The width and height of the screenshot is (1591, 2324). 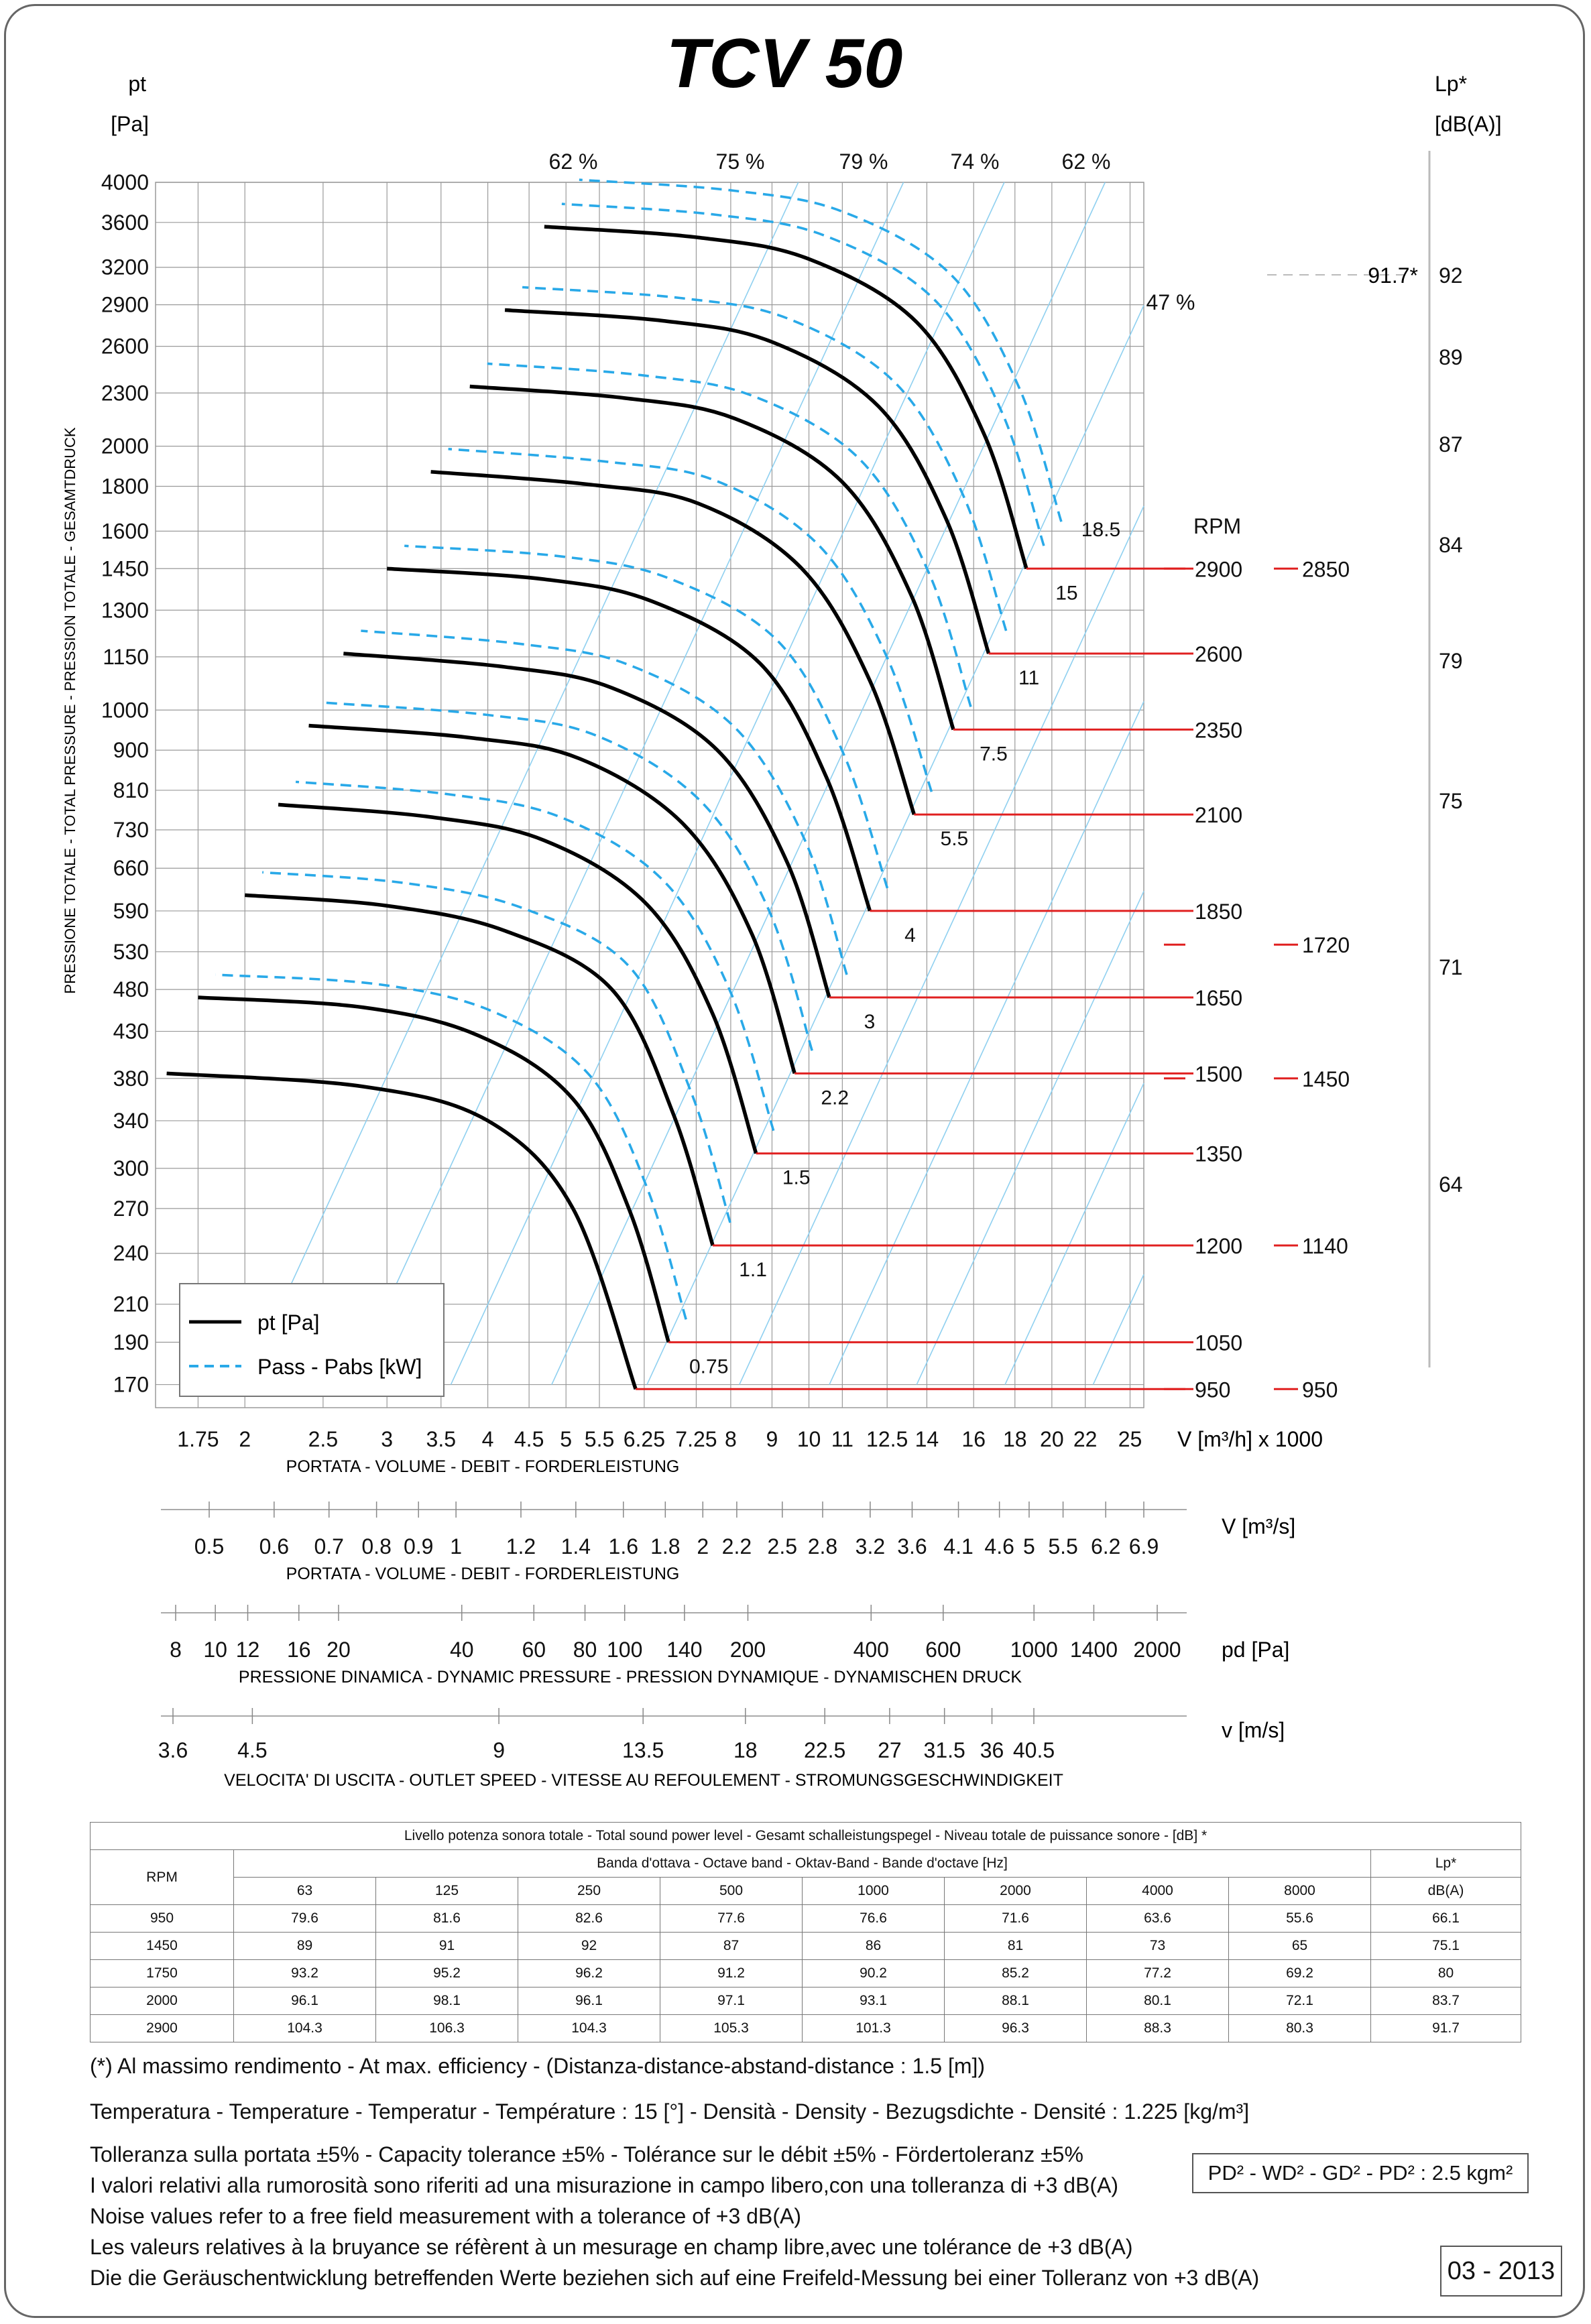 What do you see at coordinates (488, 1439) in the screenshot?
I see `x-tick-label: 4` at bounding box center [488, 1439].